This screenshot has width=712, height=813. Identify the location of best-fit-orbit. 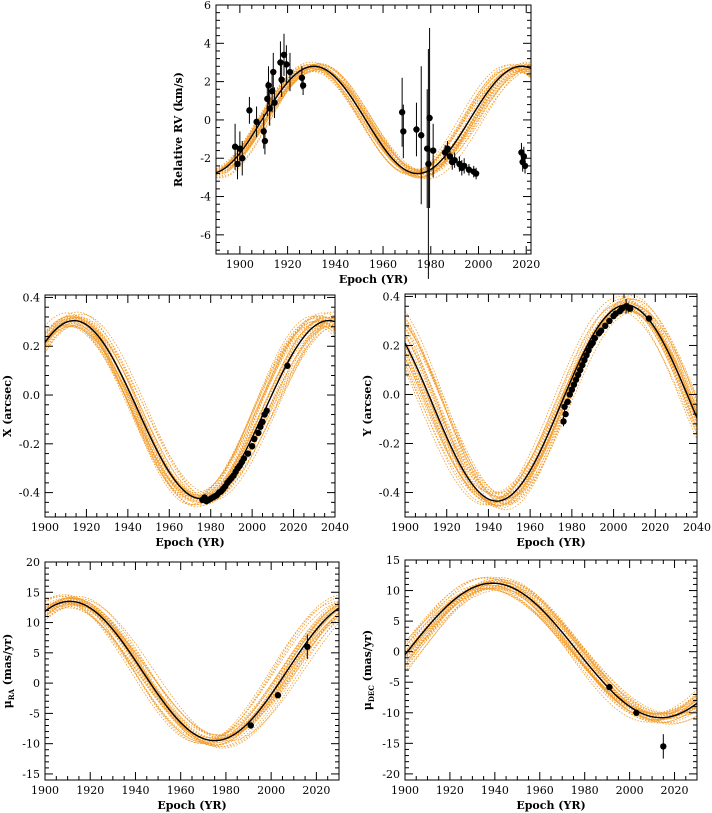
(192, 671).